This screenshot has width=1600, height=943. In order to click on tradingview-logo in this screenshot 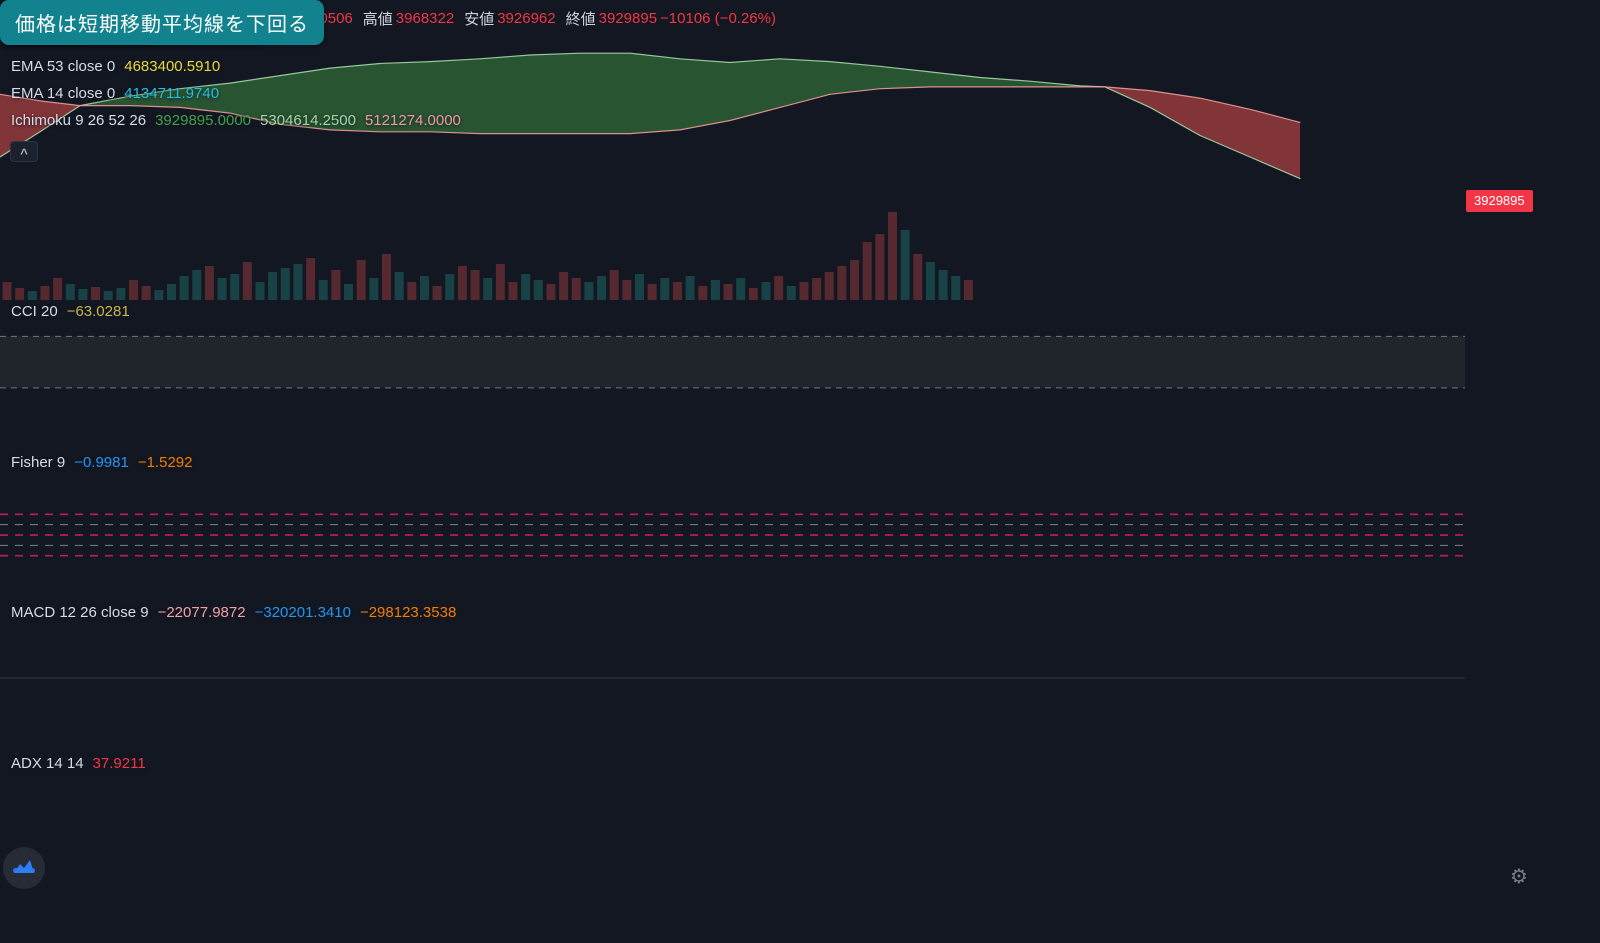, I will do `click(24, 868)`.